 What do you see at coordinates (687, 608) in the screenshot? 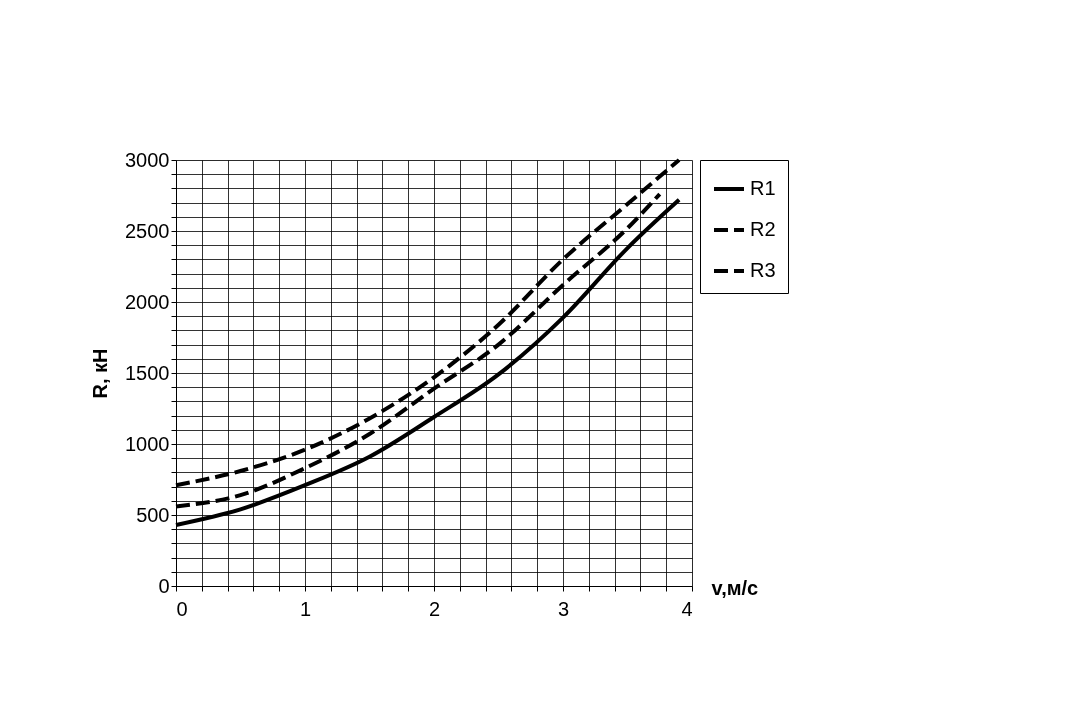
I see `x-tick-label: 4` at bounding box center [687, 608].